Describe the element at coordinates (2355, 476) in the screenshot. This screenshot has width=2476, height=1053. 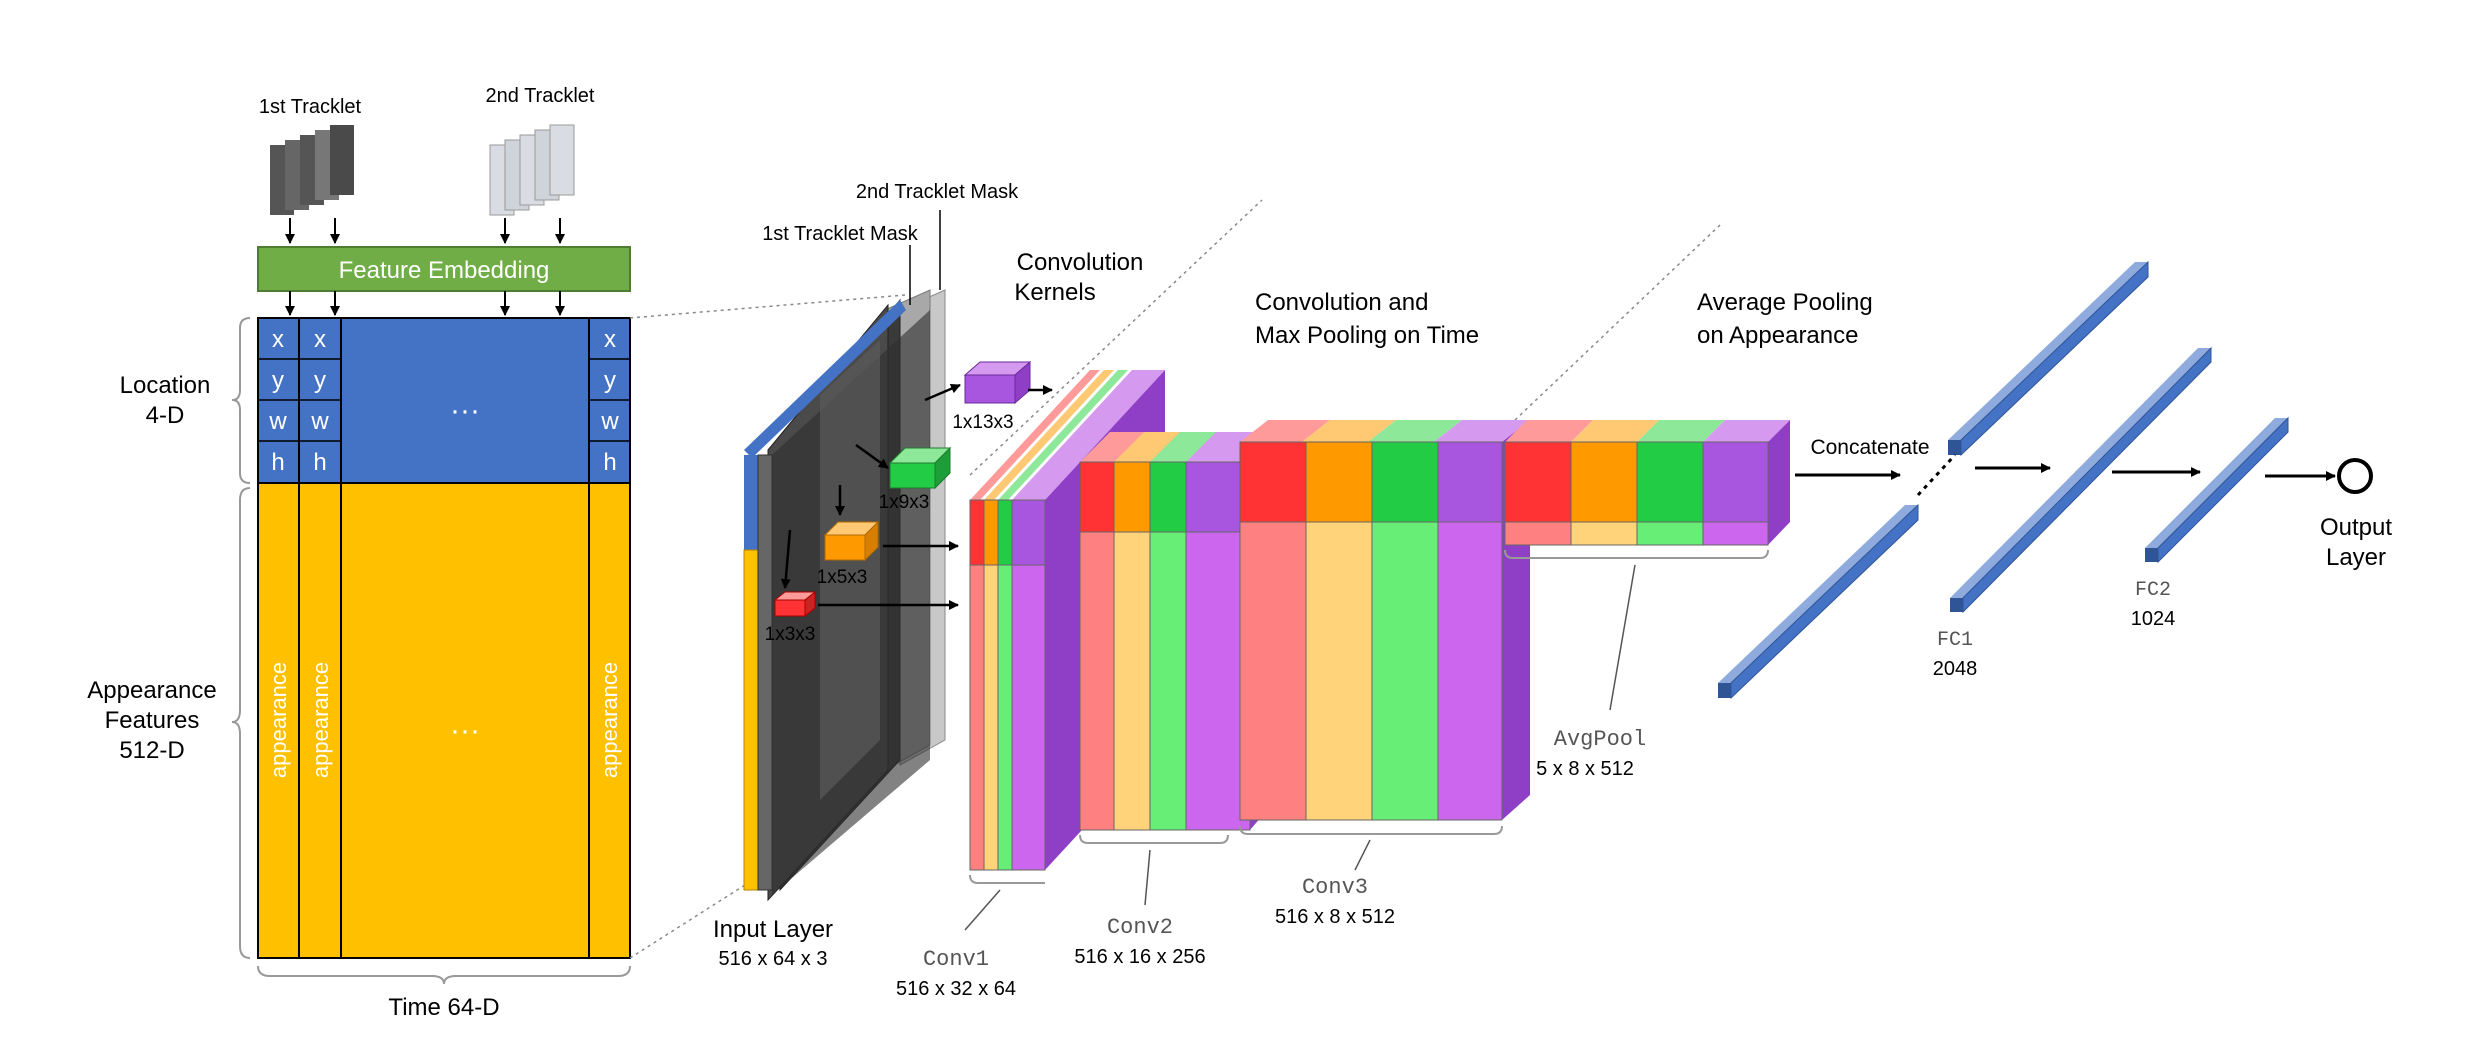
I see `output-node` at that location.